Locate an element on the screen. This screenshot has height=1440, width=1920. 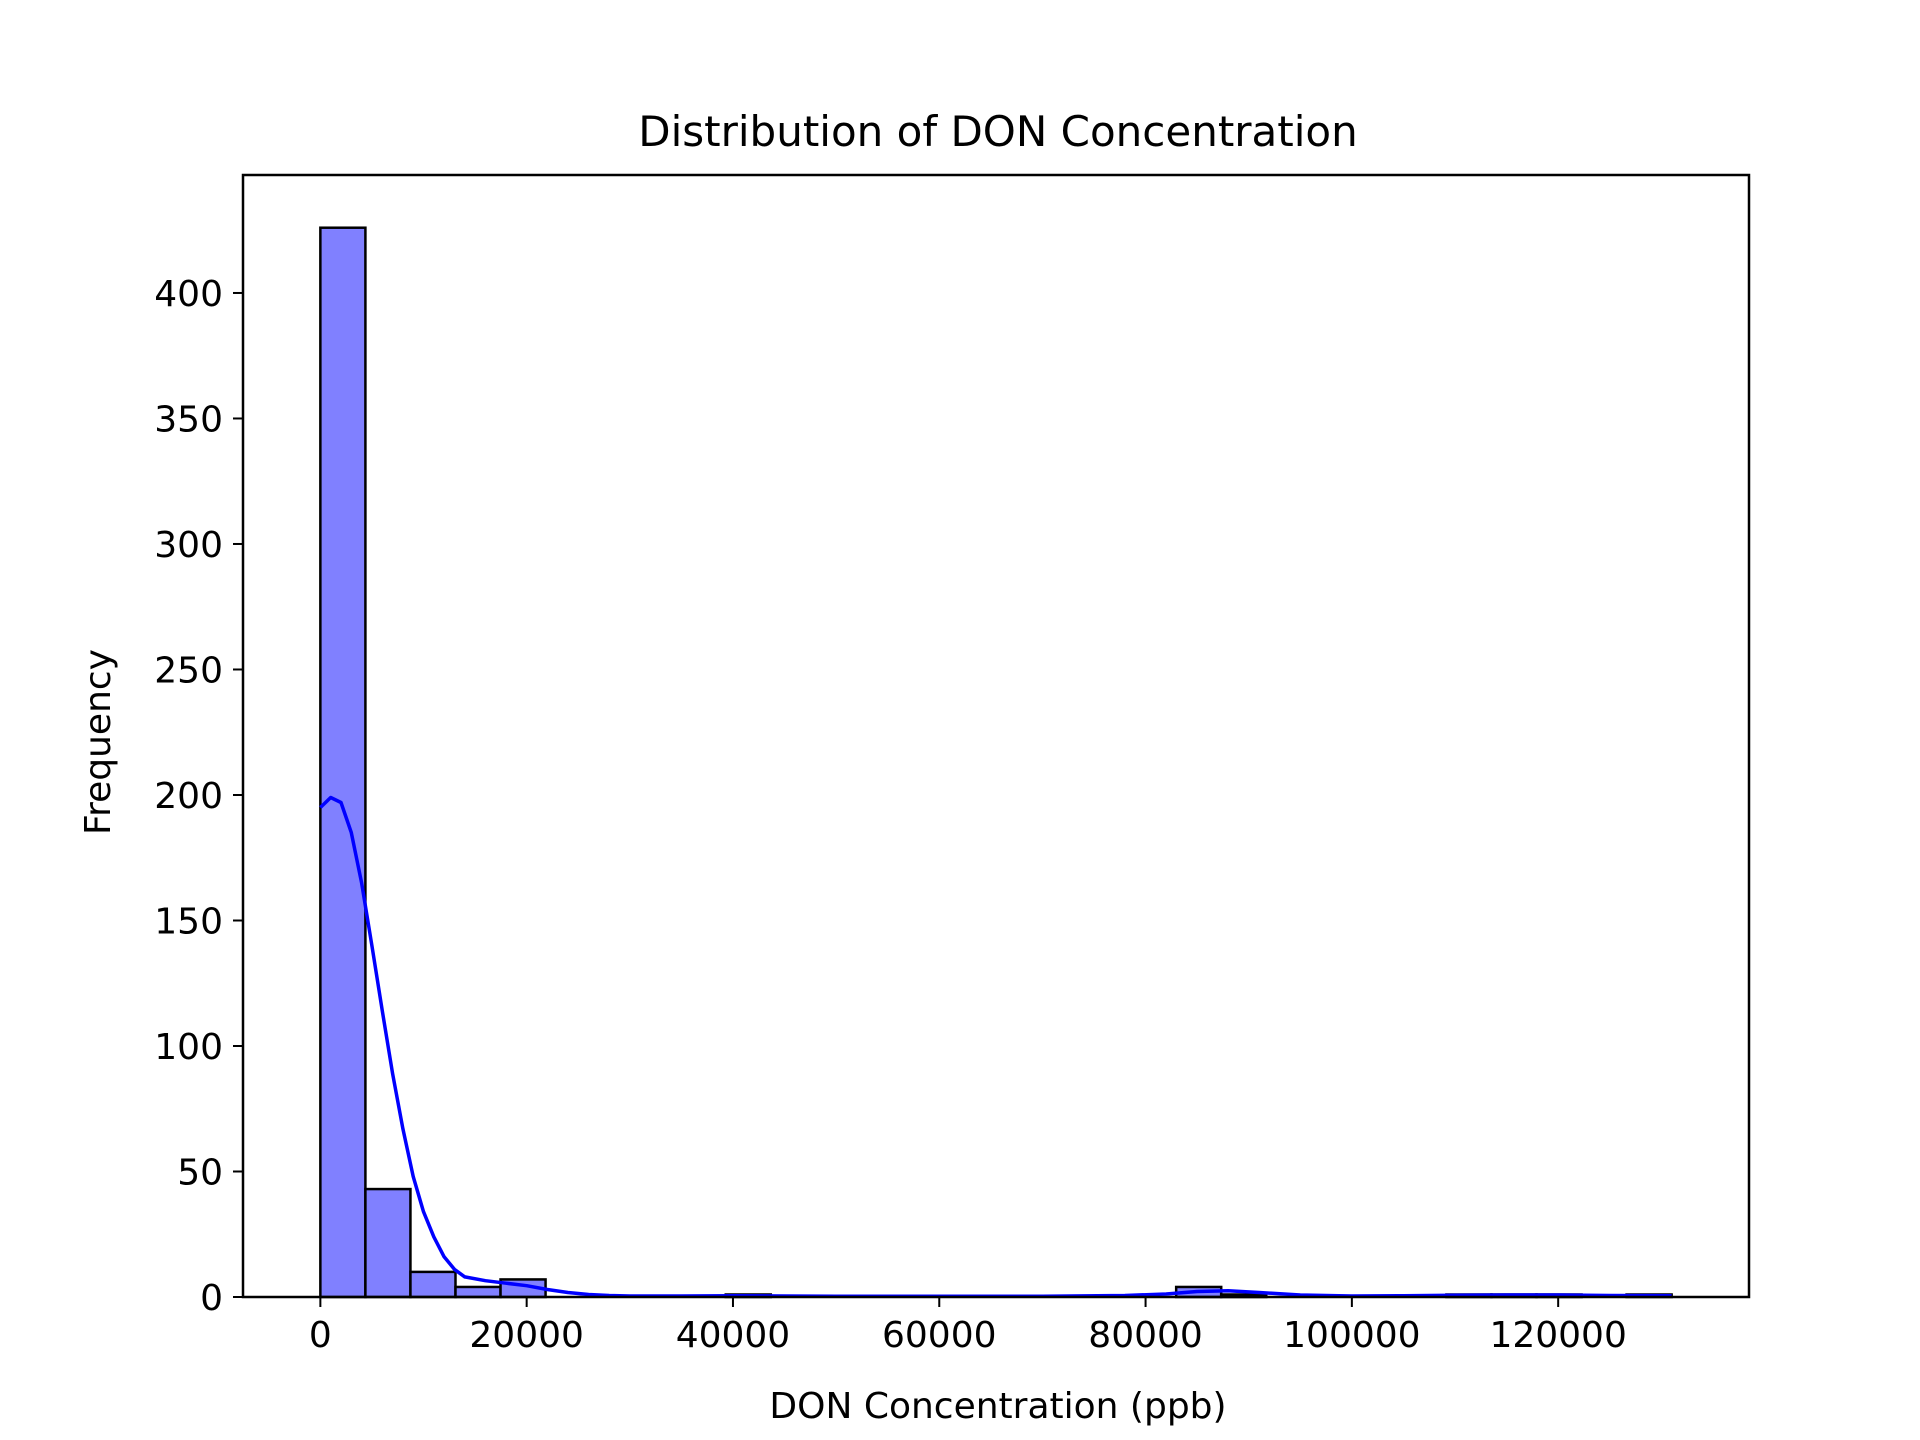
y-axis-ticks: 0 50 100 150 200 250 300 350 400 is located at coordinates (198, 796).